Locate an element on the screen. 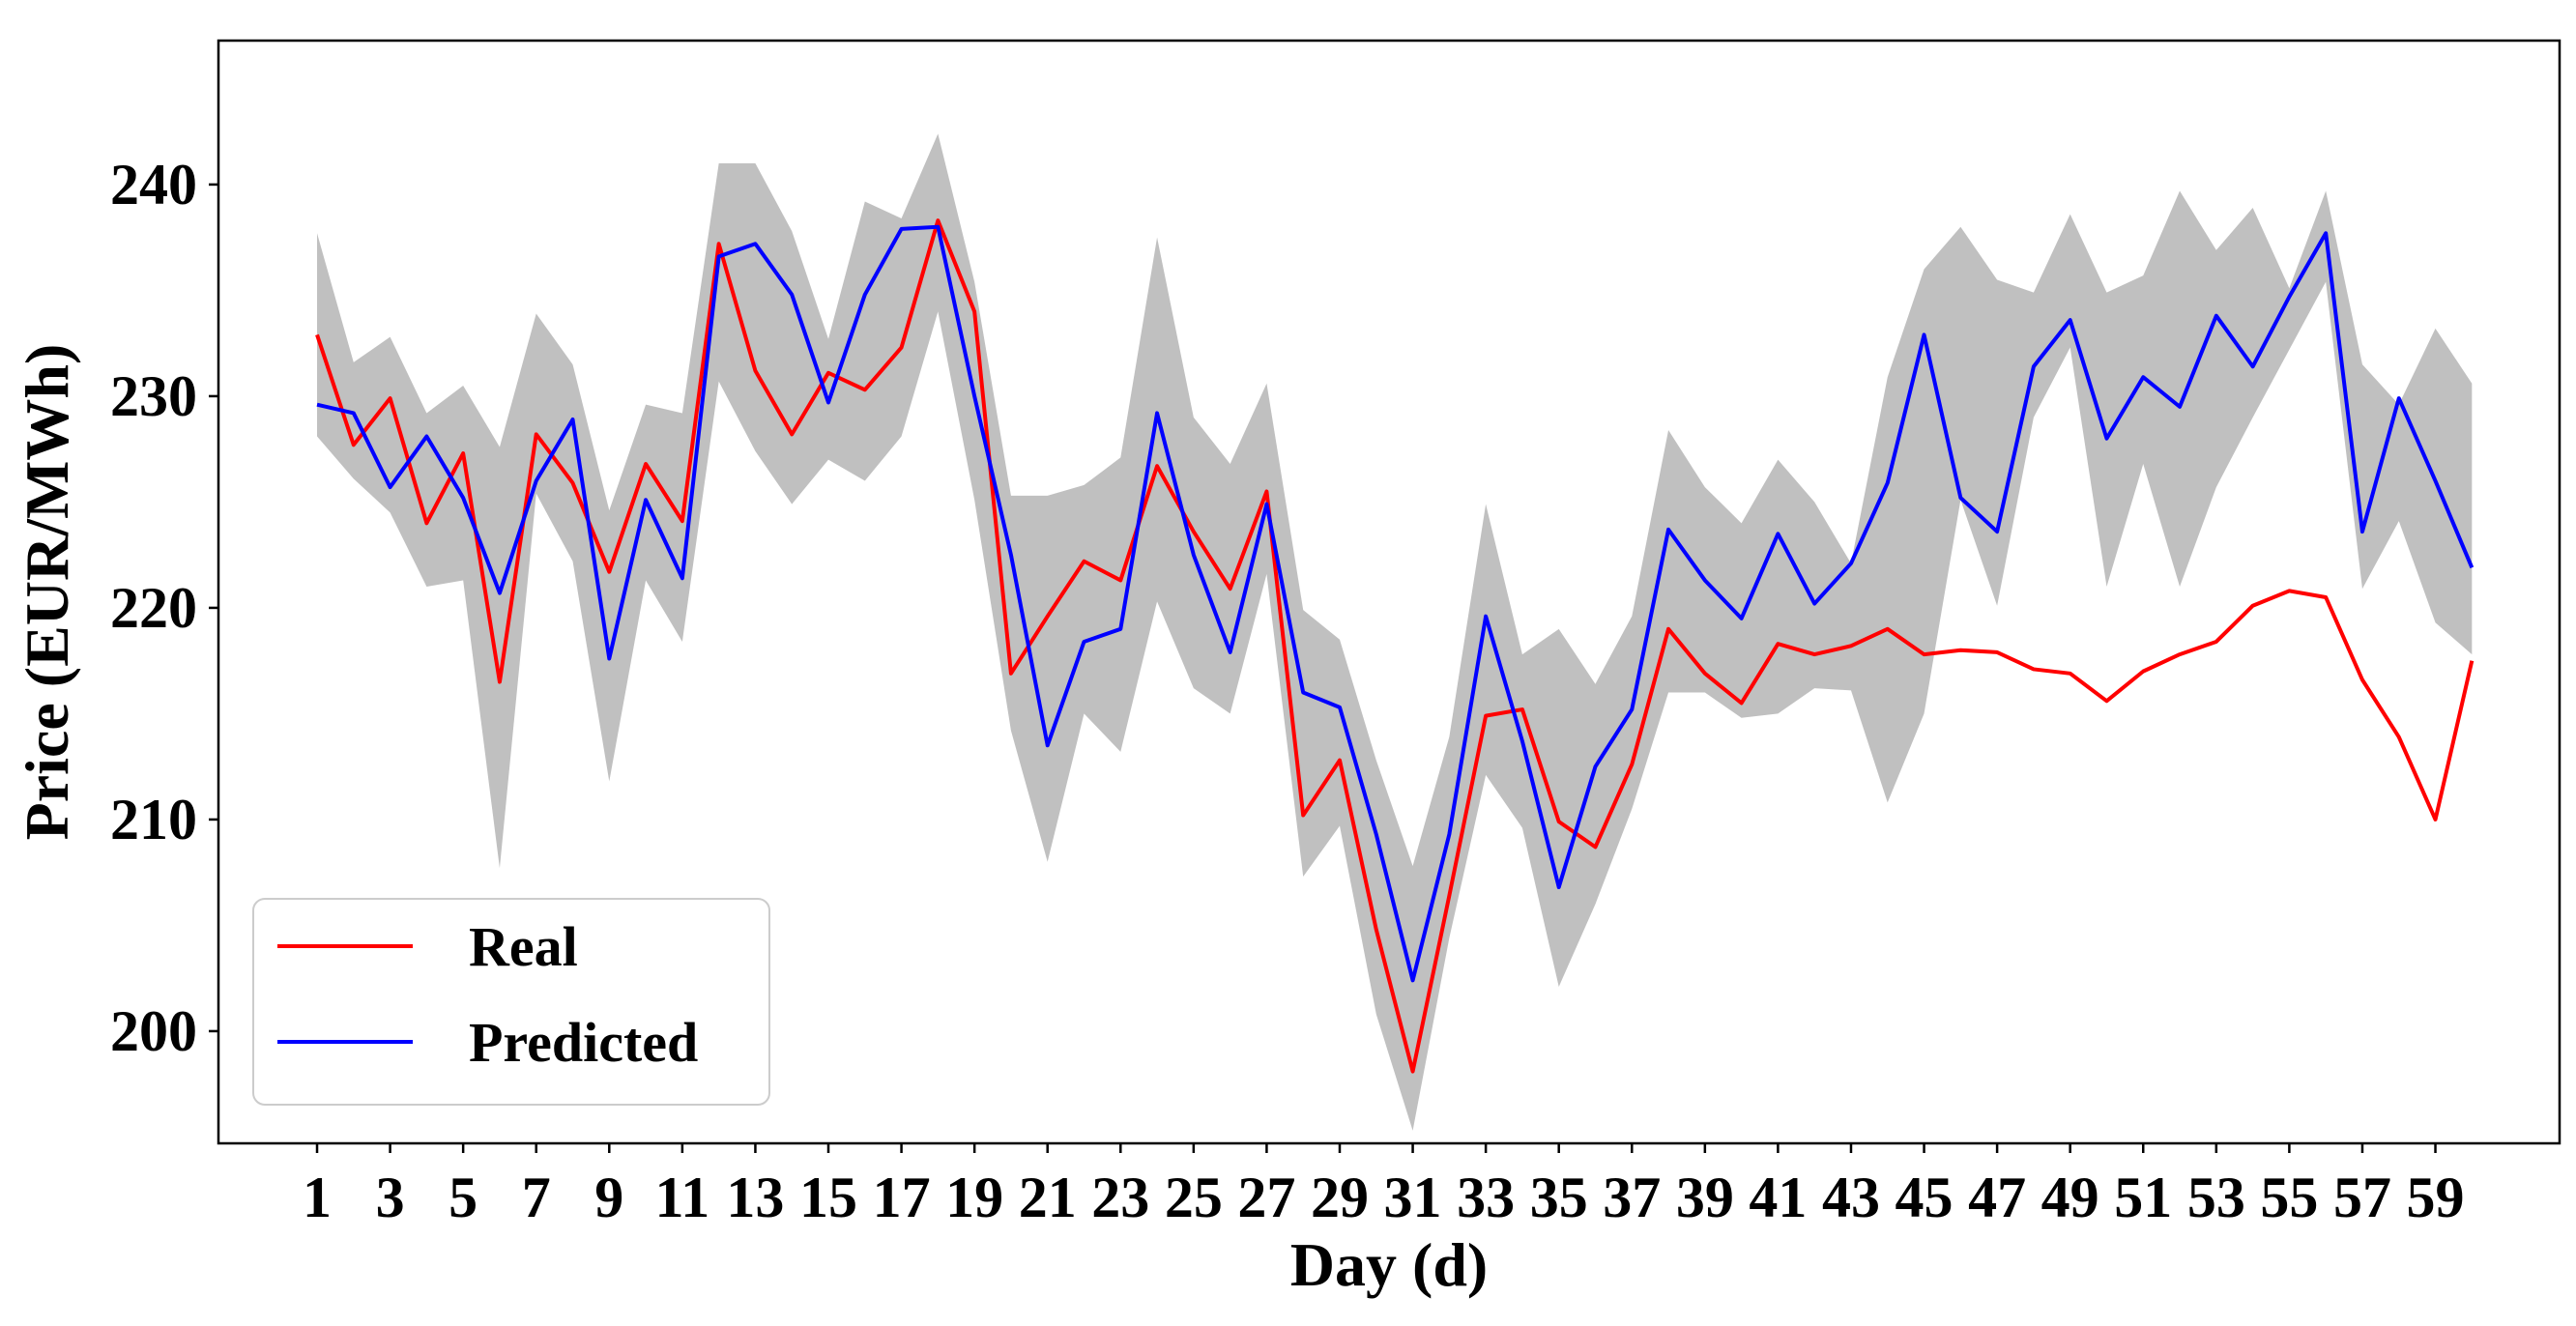 This screenshot has height=1326, width=2576. x-tick-label: 47 is located at coordinates (1997, 1197).